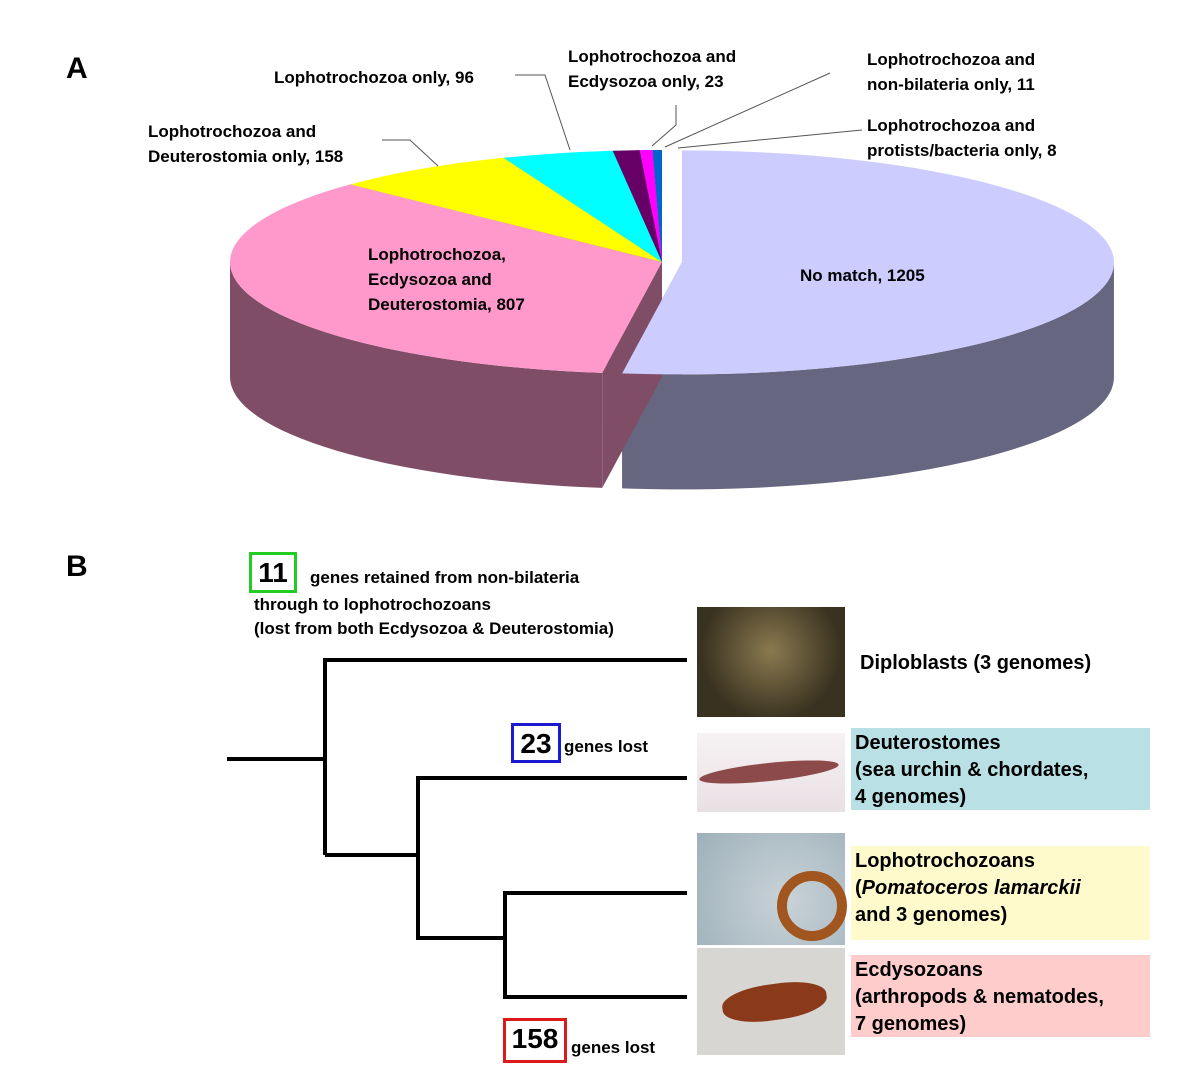 This screenshot has height=1085, width=1200. Describe the element at coordinates (972, 770) in the screenshot. I see `taxon-line: (sea urchin & chordates,` at that location.